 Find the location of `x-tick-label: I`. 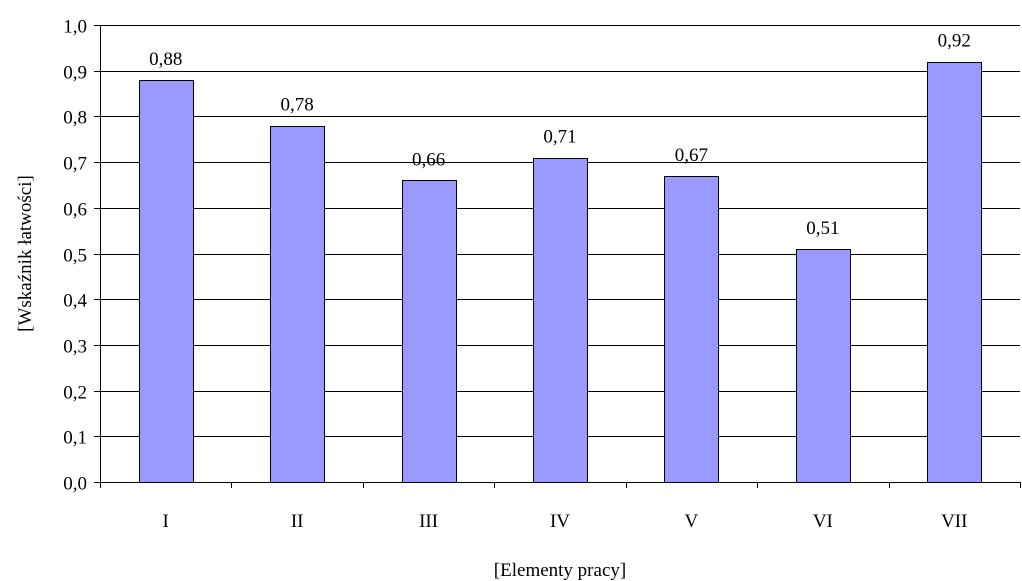

x-tick-label: I is located at coordinates (166, 521).